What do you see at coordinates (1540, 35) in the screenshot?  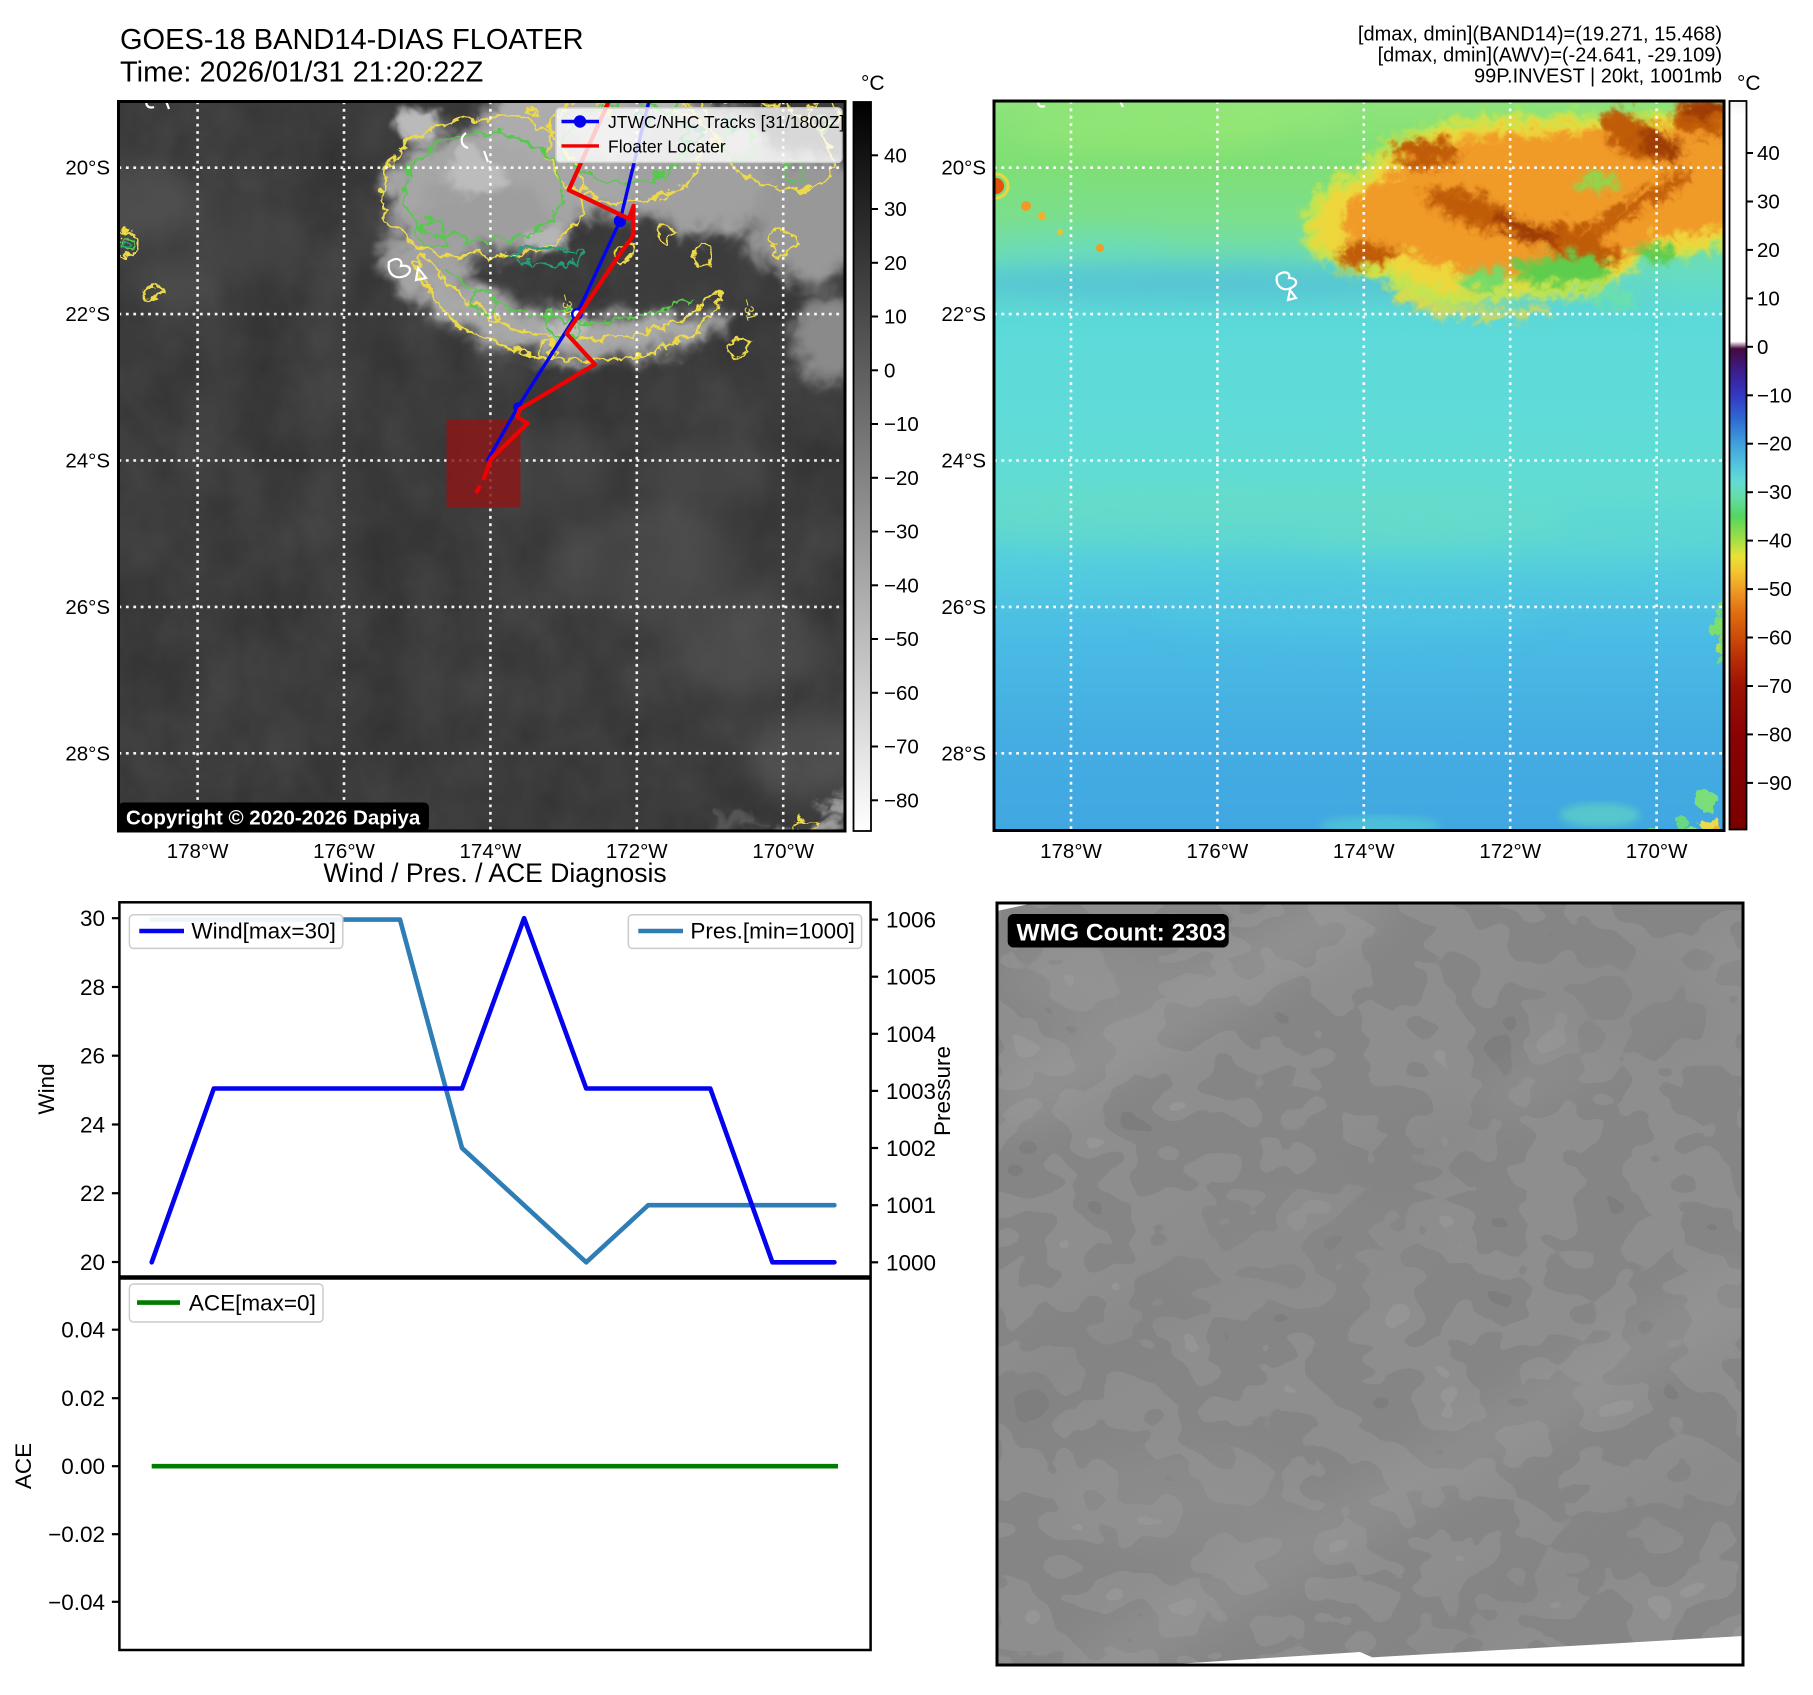 I see `svg-text:[dmax, dmin](BAND14)=(19.271,: [dmax, dmin](BAND14)=(19.271, 15.468)` at bounding box center [1540, 35].